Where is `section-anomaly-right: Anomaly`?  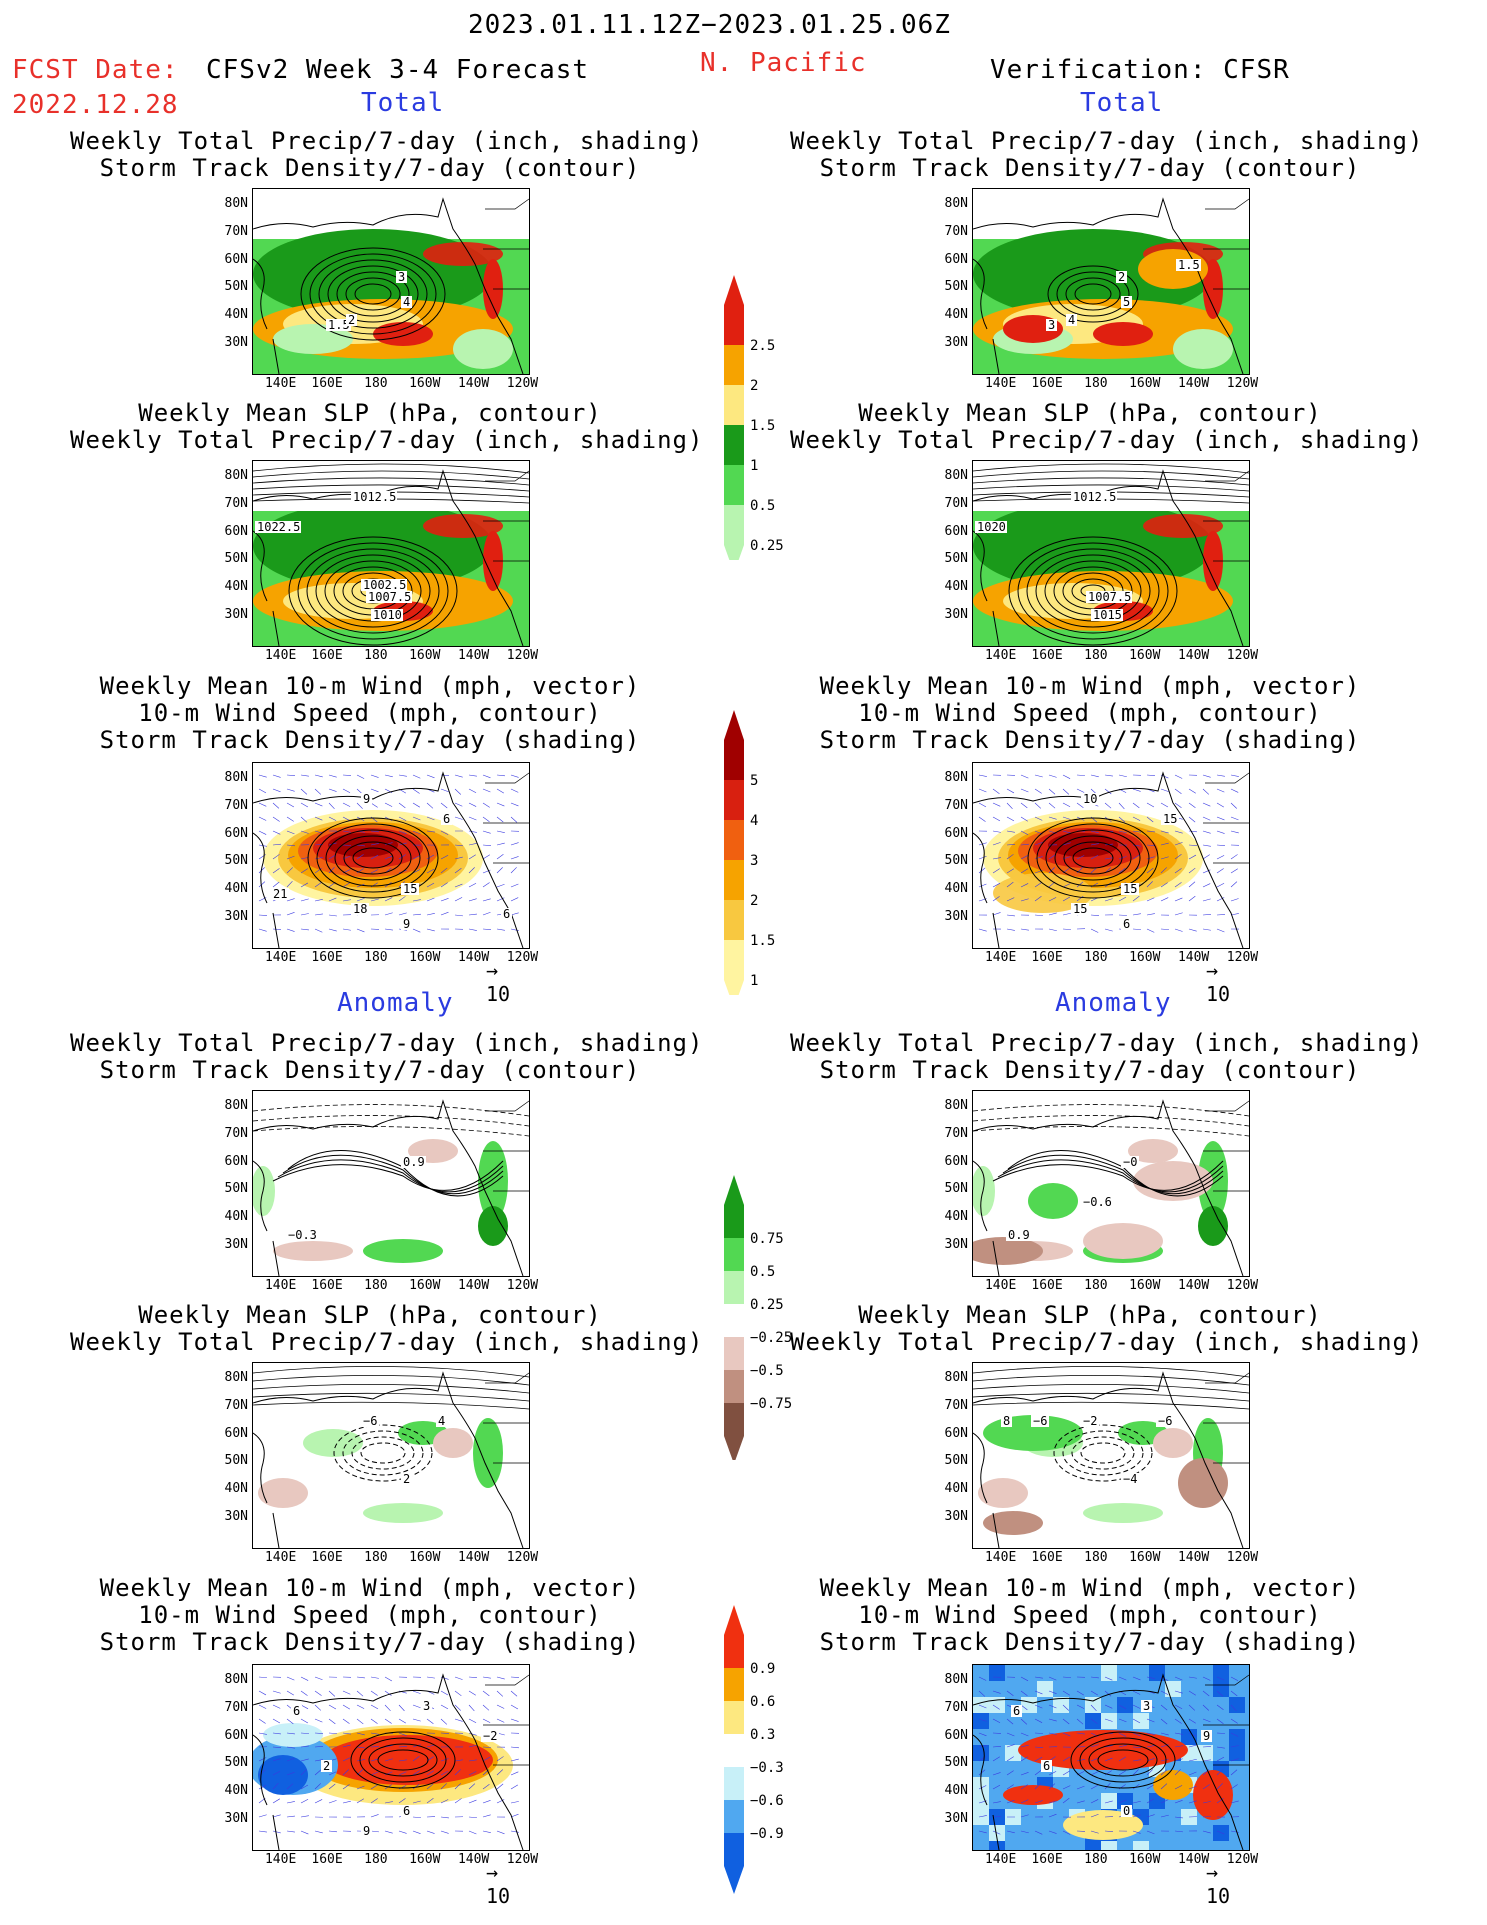
section-anomaly-right: Anomaly is located at coordinates (1113, 1003).